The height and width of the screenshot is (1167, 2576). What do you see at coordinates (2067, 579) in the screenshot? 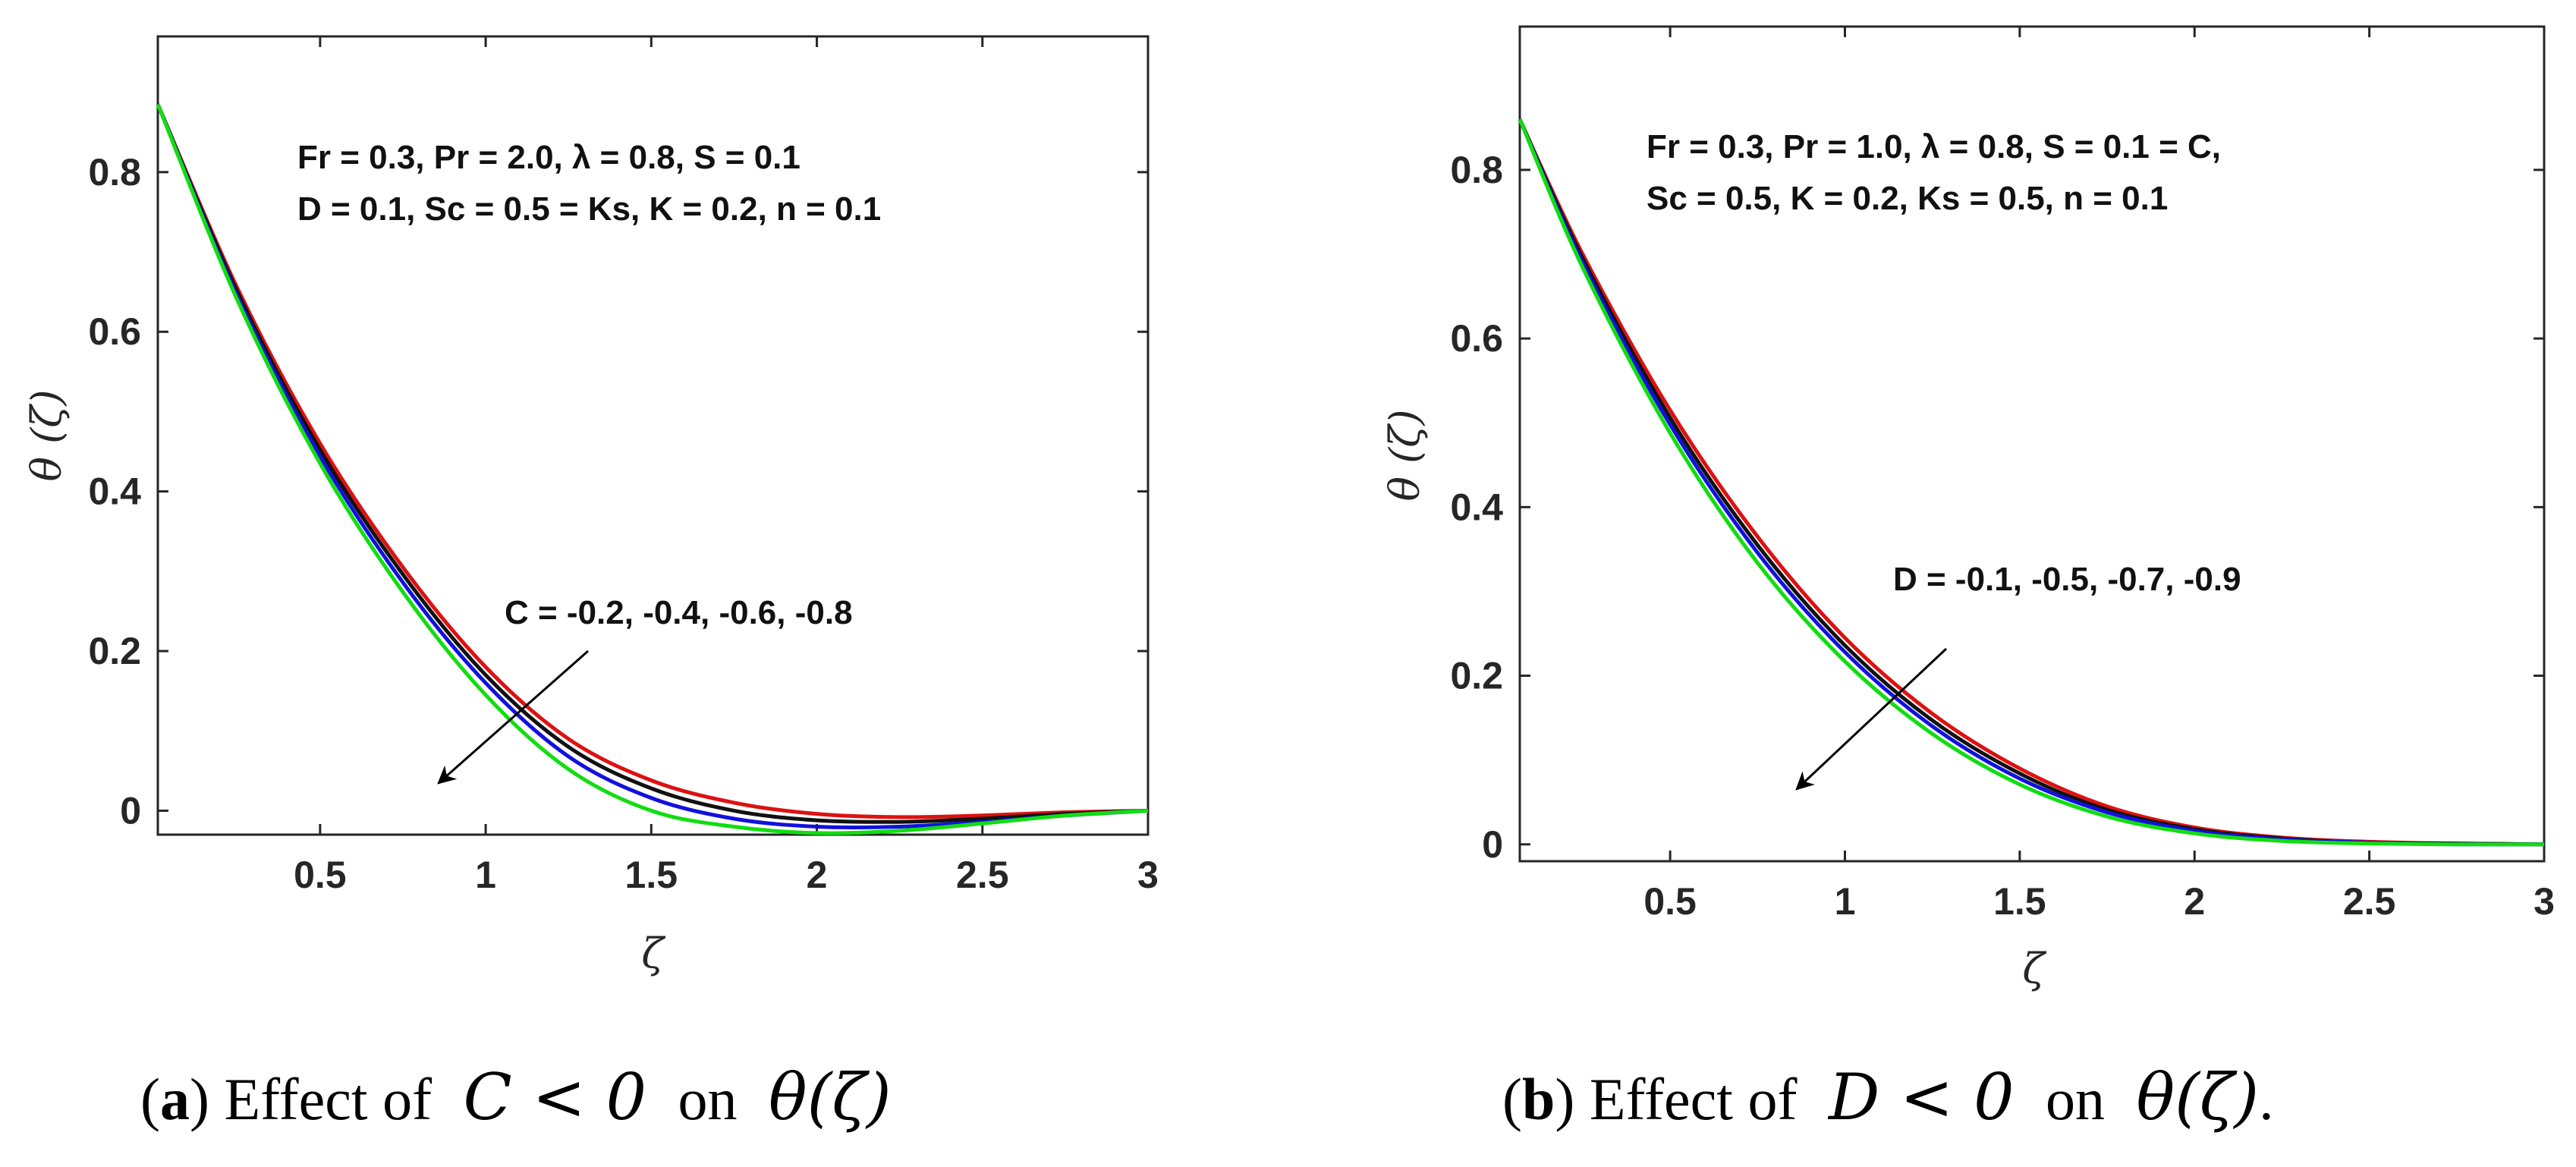
I see `arrow-label-b: D = -0.1, -0.5, -0.7, -0.9` at bounding box center [2067, 579].